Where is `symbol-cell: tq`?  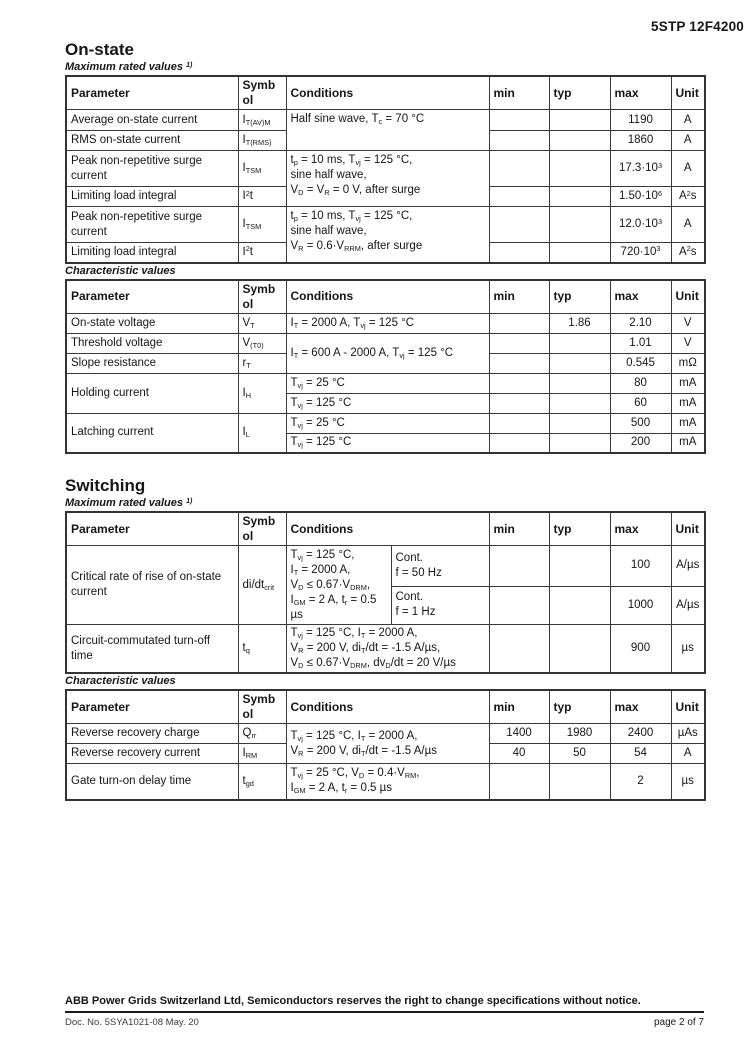
symbol-cell: tq is located at coordinates (262, 649).